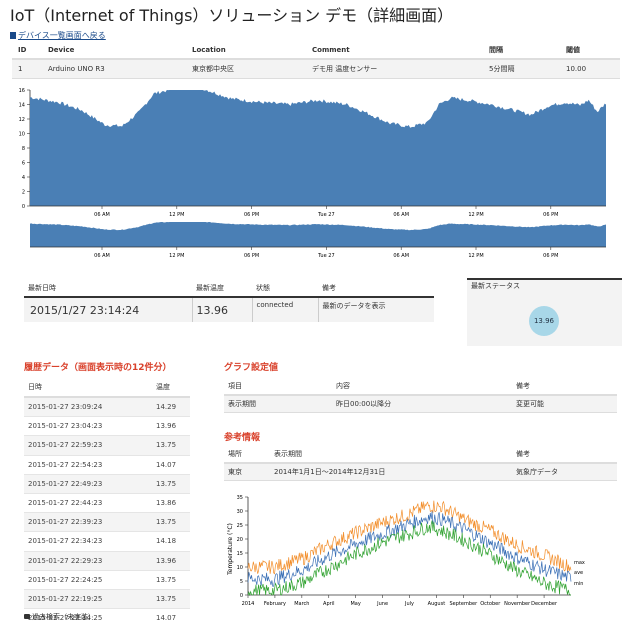  Describe the element at coordinates (107, 522) in the screenshot. I see `history-row: 2015-01-27 22:39:23 13.75` at that location.